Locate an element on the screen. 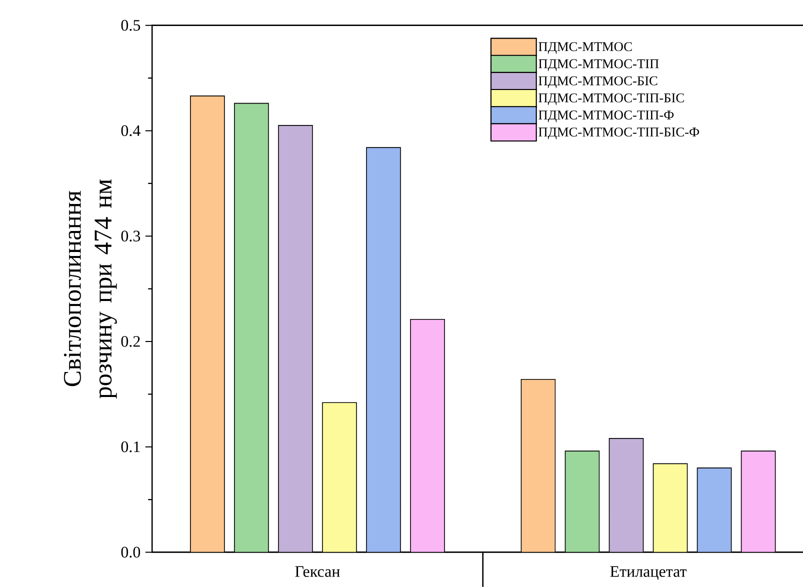 The width and height of the screenshot is (803, 587). legend-label: ПДМС-МТМОС-ТІП-БІС is located at coordinates (611, 99).